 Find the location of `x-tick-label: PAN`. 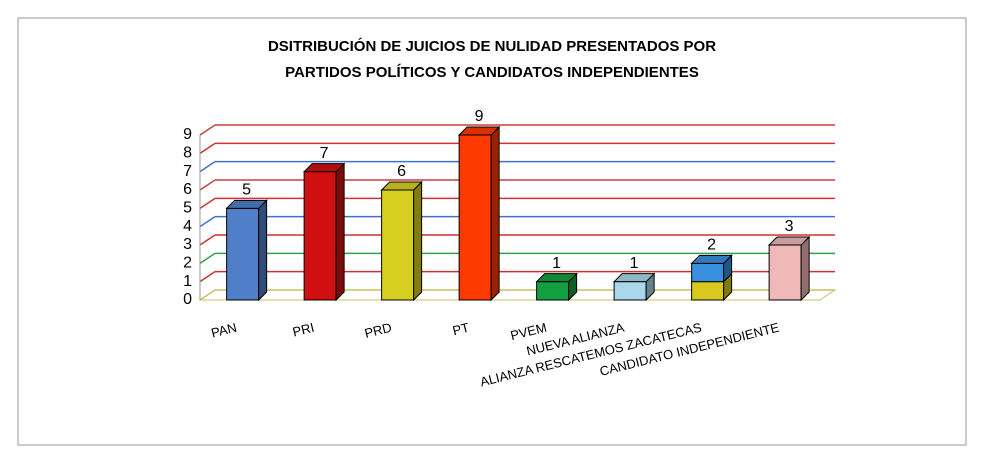

x-tick-label: PAN is located at coordinates (224, 330).